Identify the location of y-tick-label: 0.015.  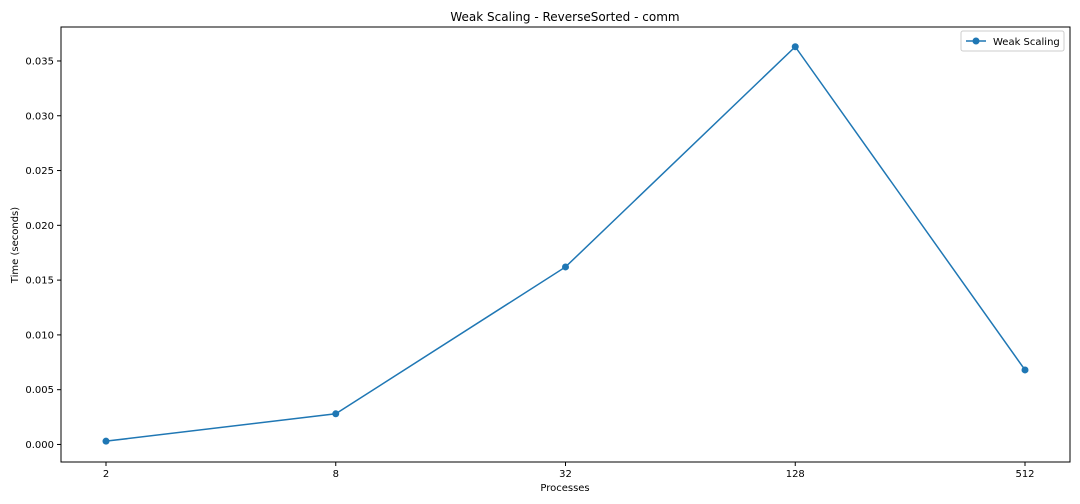
(39, 281).